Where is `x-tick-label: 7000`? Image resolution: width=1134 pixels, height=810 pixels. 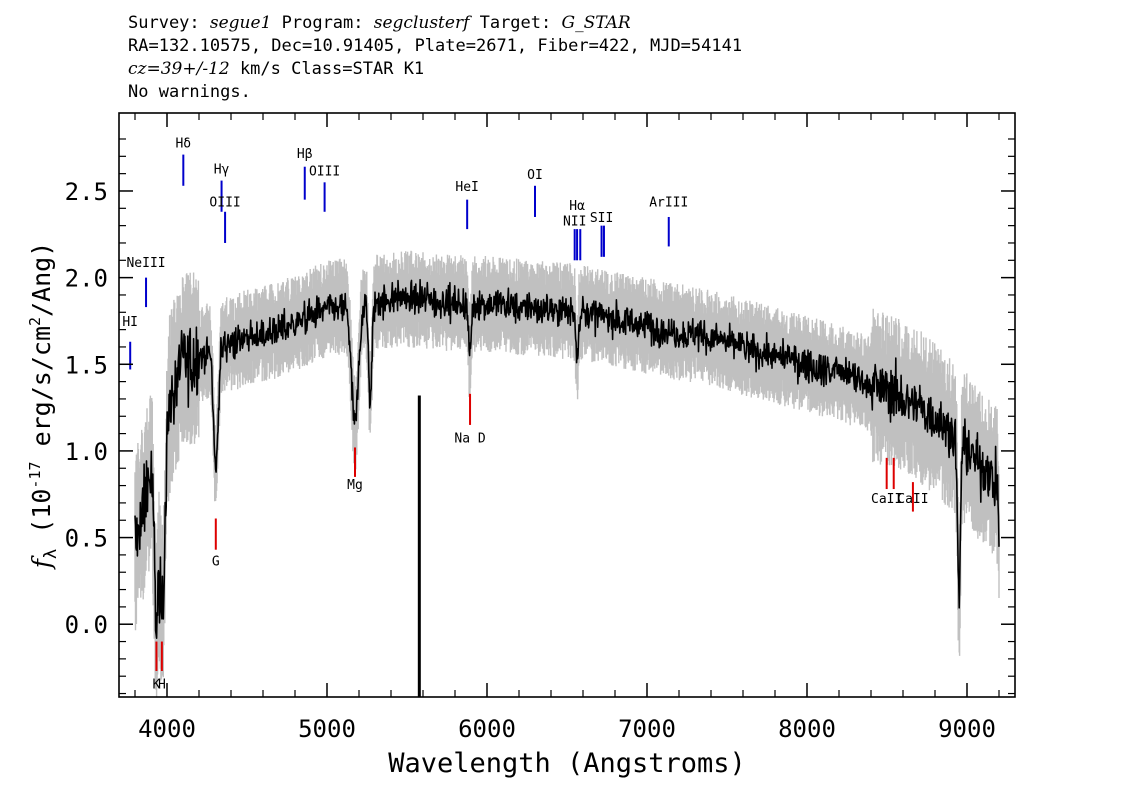
x-tick-label: 7000 is located at coordinates (647, 729).